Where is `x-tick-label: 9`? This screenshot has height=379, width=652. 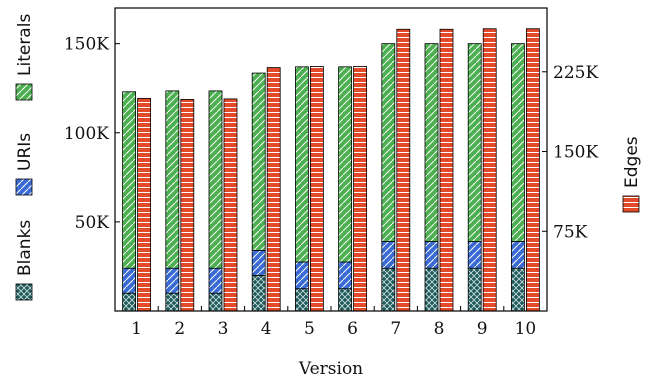 x-tick-label: 9 is located at coordinates (482, 329).